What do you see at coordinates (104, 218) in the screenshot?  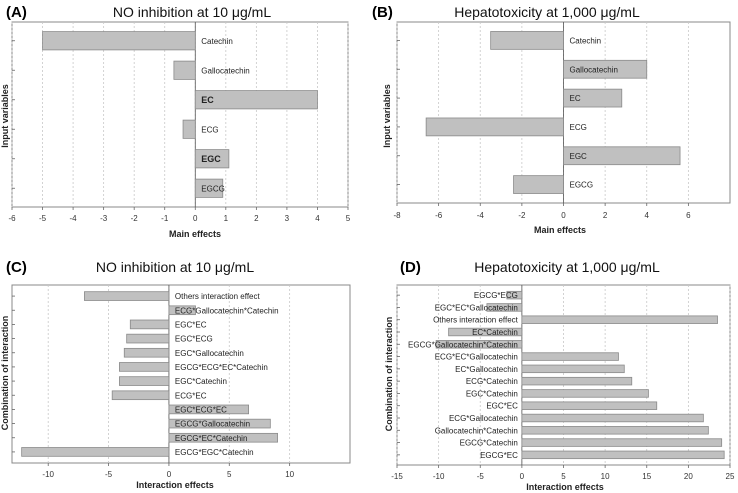 I see `panel-a-xtick-label: -3` at bounding box center [104, 218].